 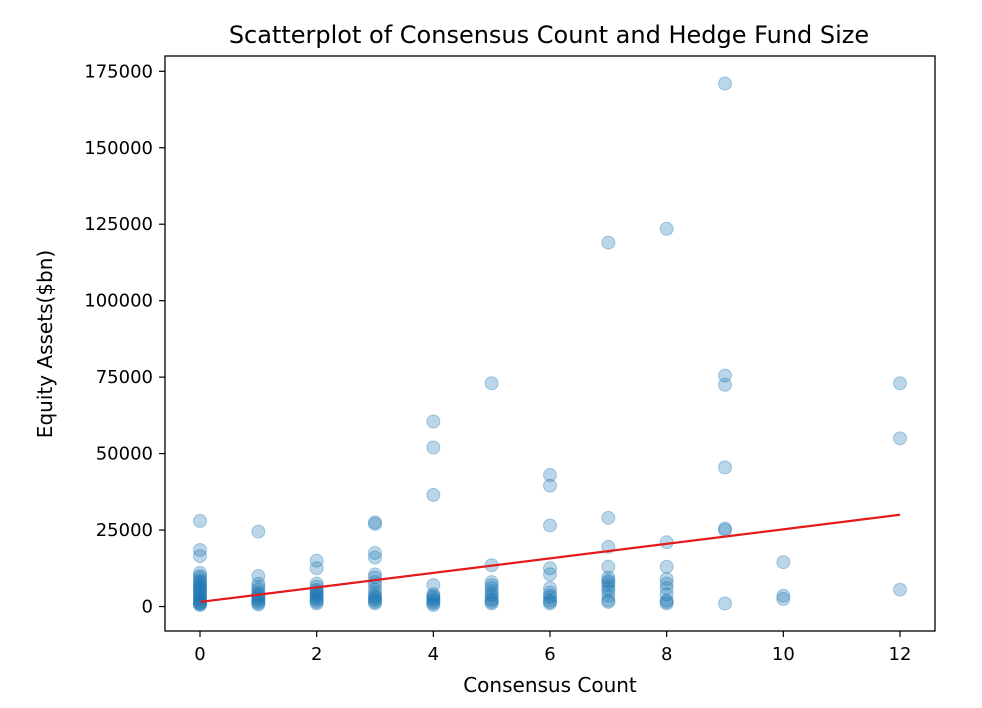 I want to click on y-tick-label: 100000, so click(x=118, y=301).